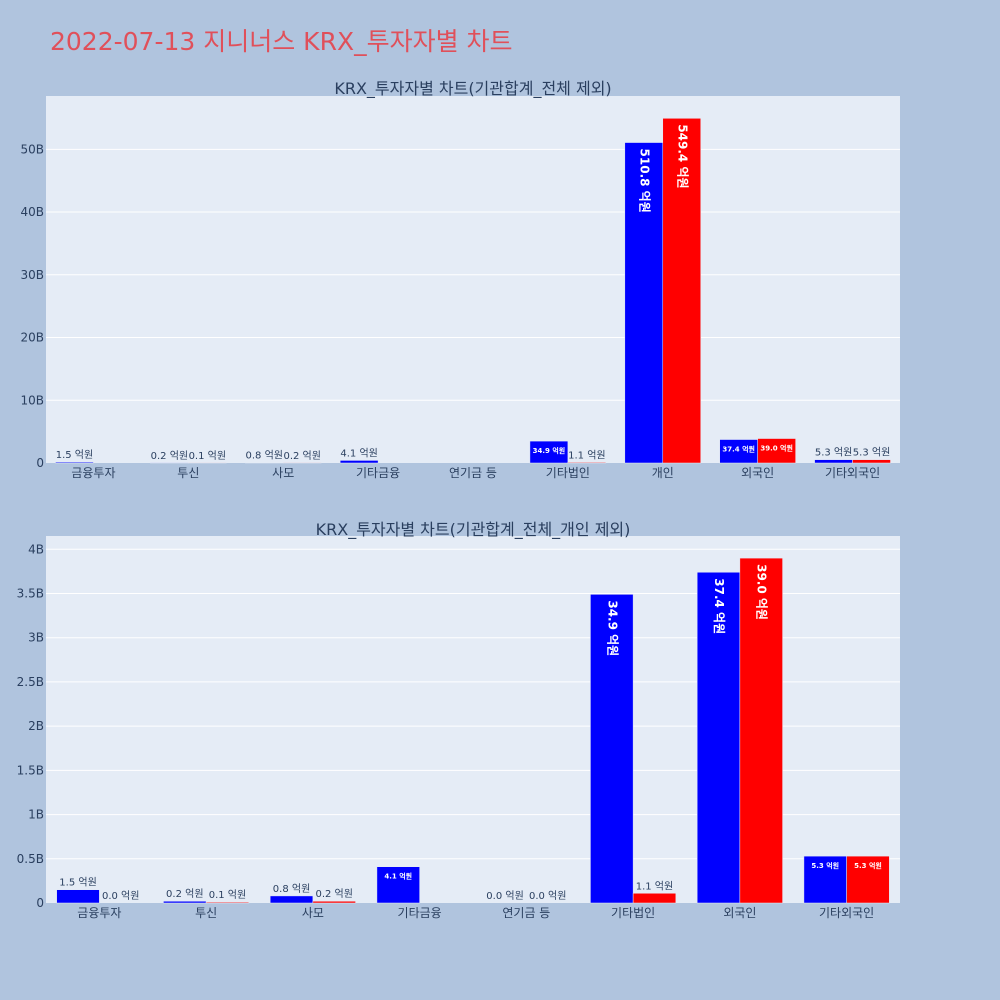 The image size is (1000, 1000). What do you see at coordinates (30, 770) in the screenshot?
I see `y-tick-label: 1.5B` at bounding box center [30, 770].